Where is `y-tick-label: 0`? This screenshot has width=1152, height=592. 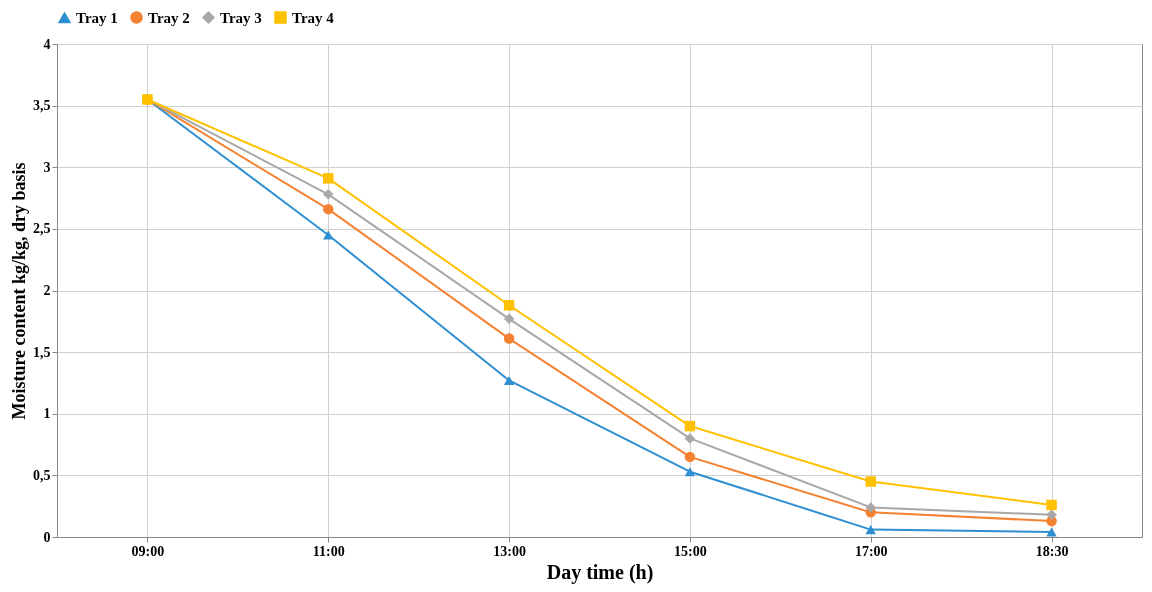 y-tick-label: 0 is located at coordinates (47, 537).